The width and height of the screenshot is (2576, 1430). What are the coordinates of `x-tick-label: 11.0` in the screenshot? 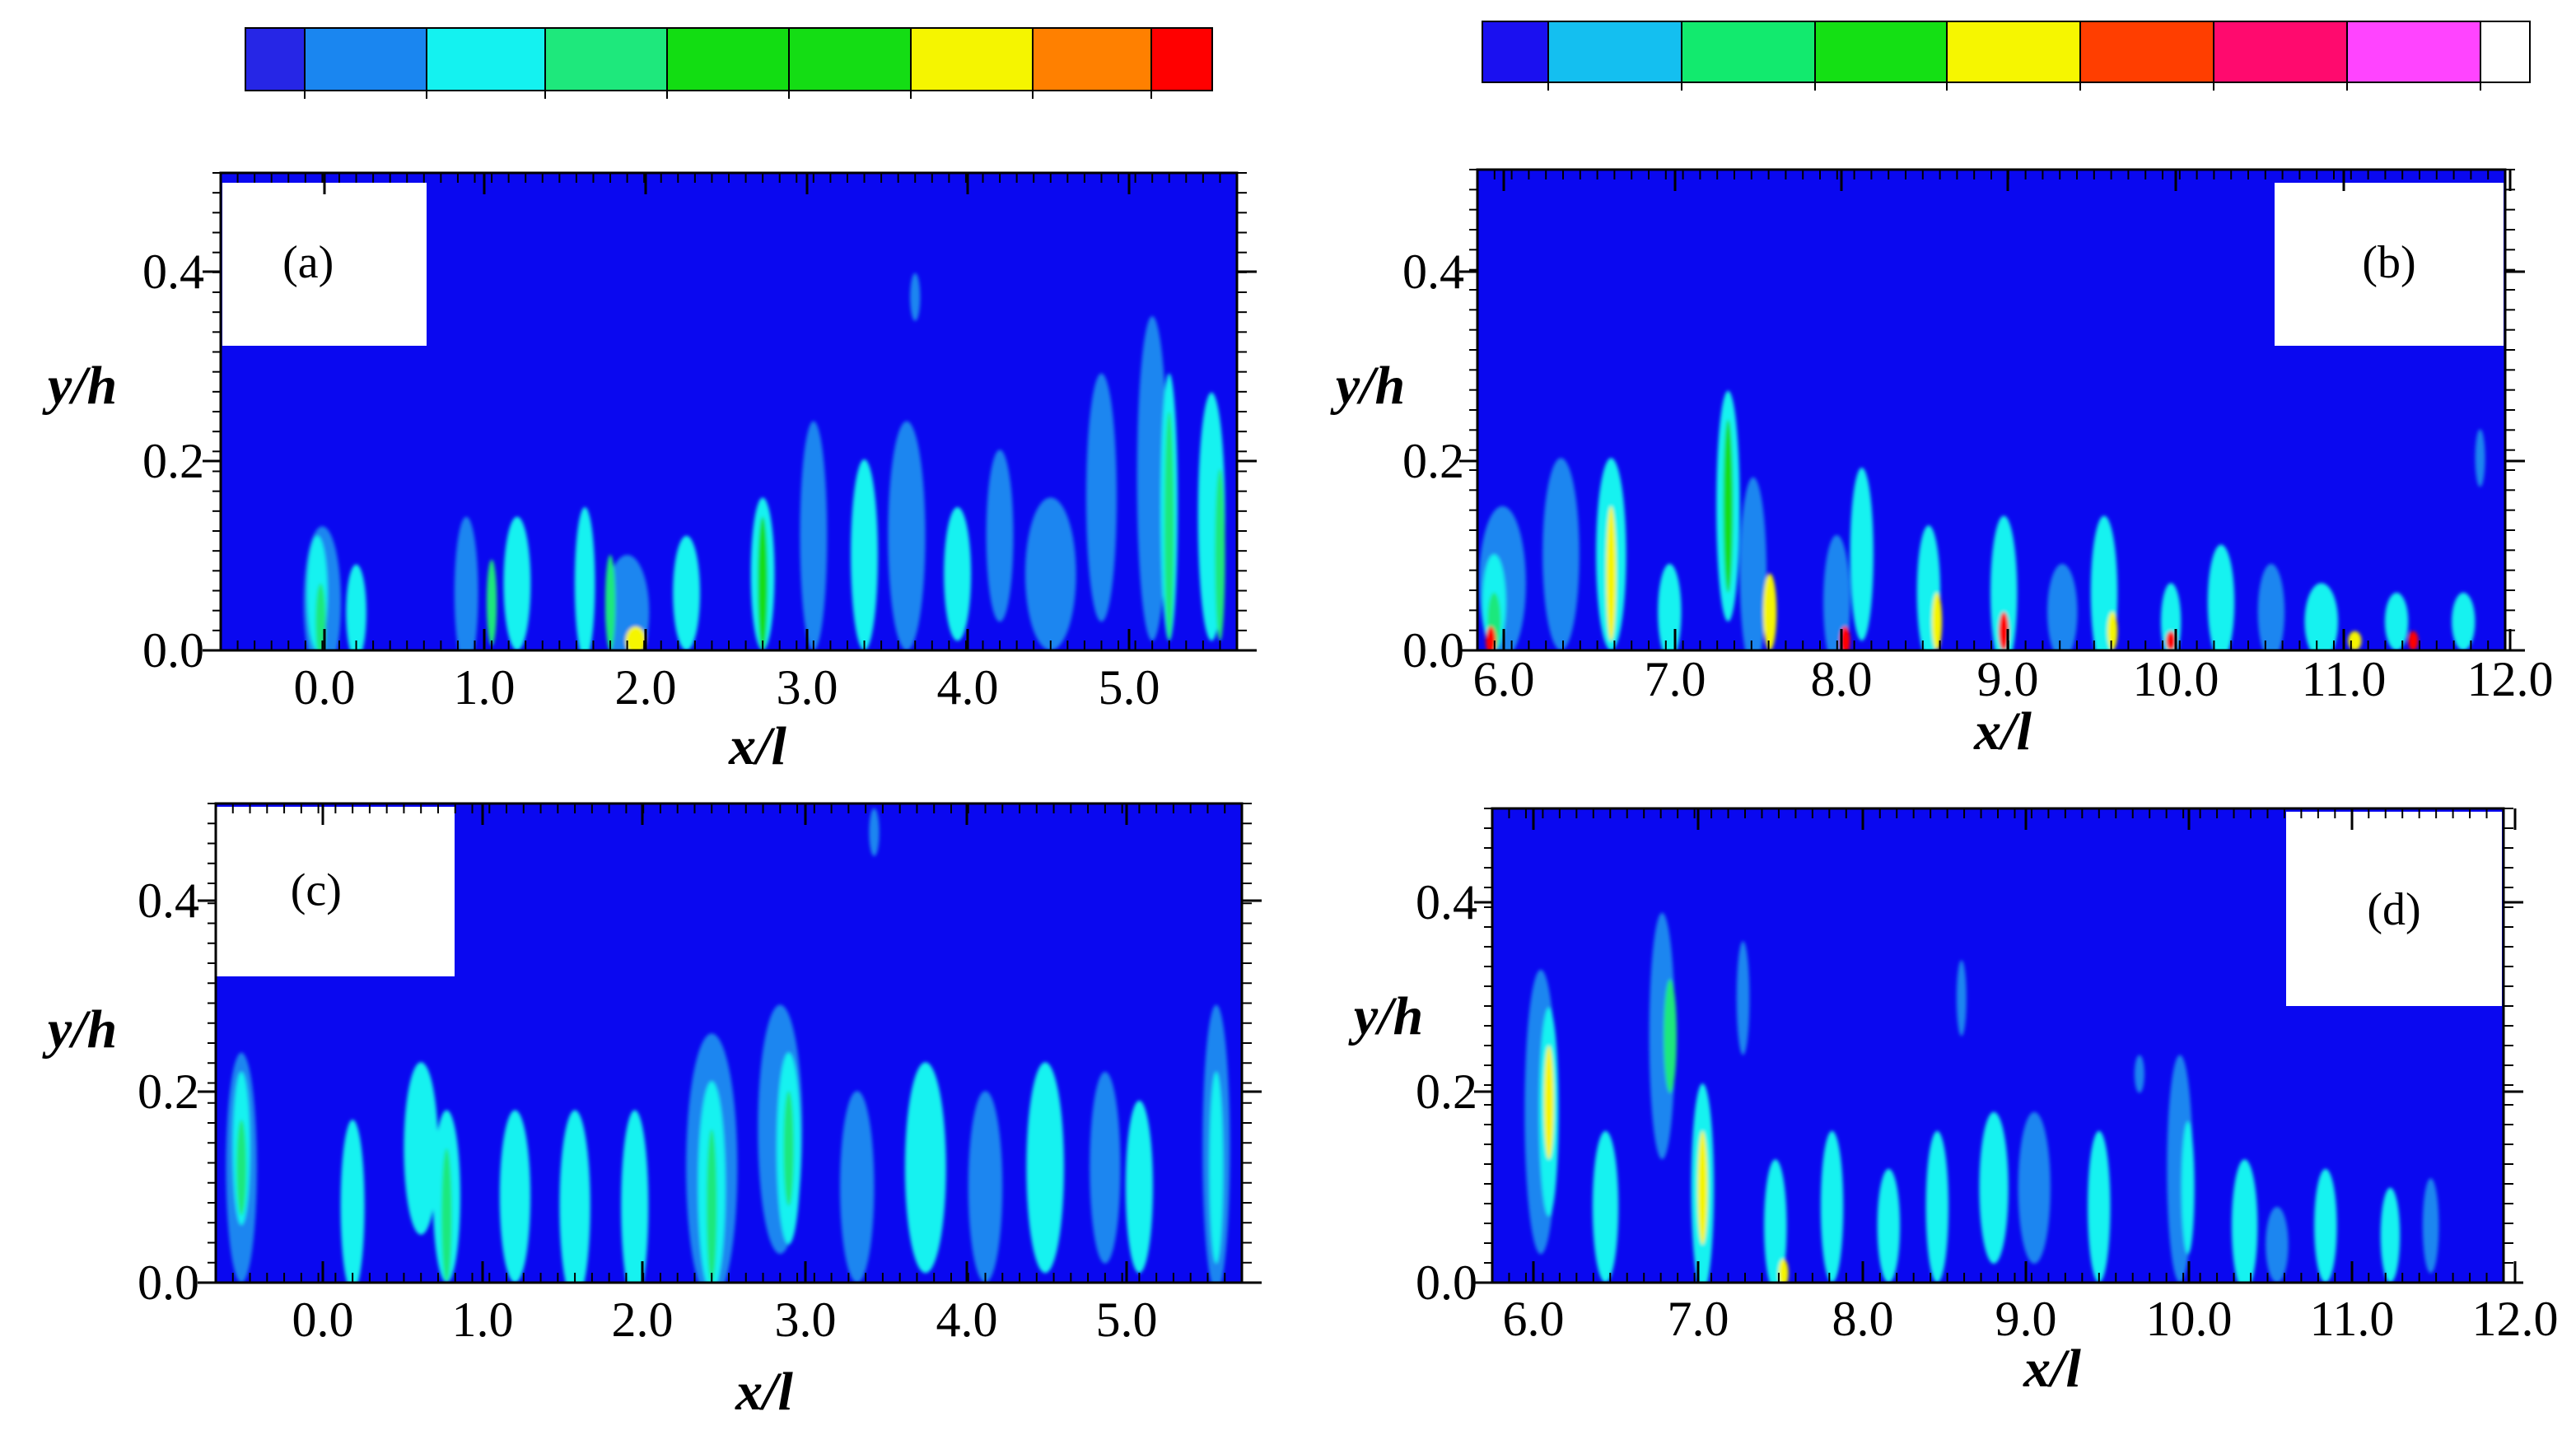 It's located at (2344, 679).